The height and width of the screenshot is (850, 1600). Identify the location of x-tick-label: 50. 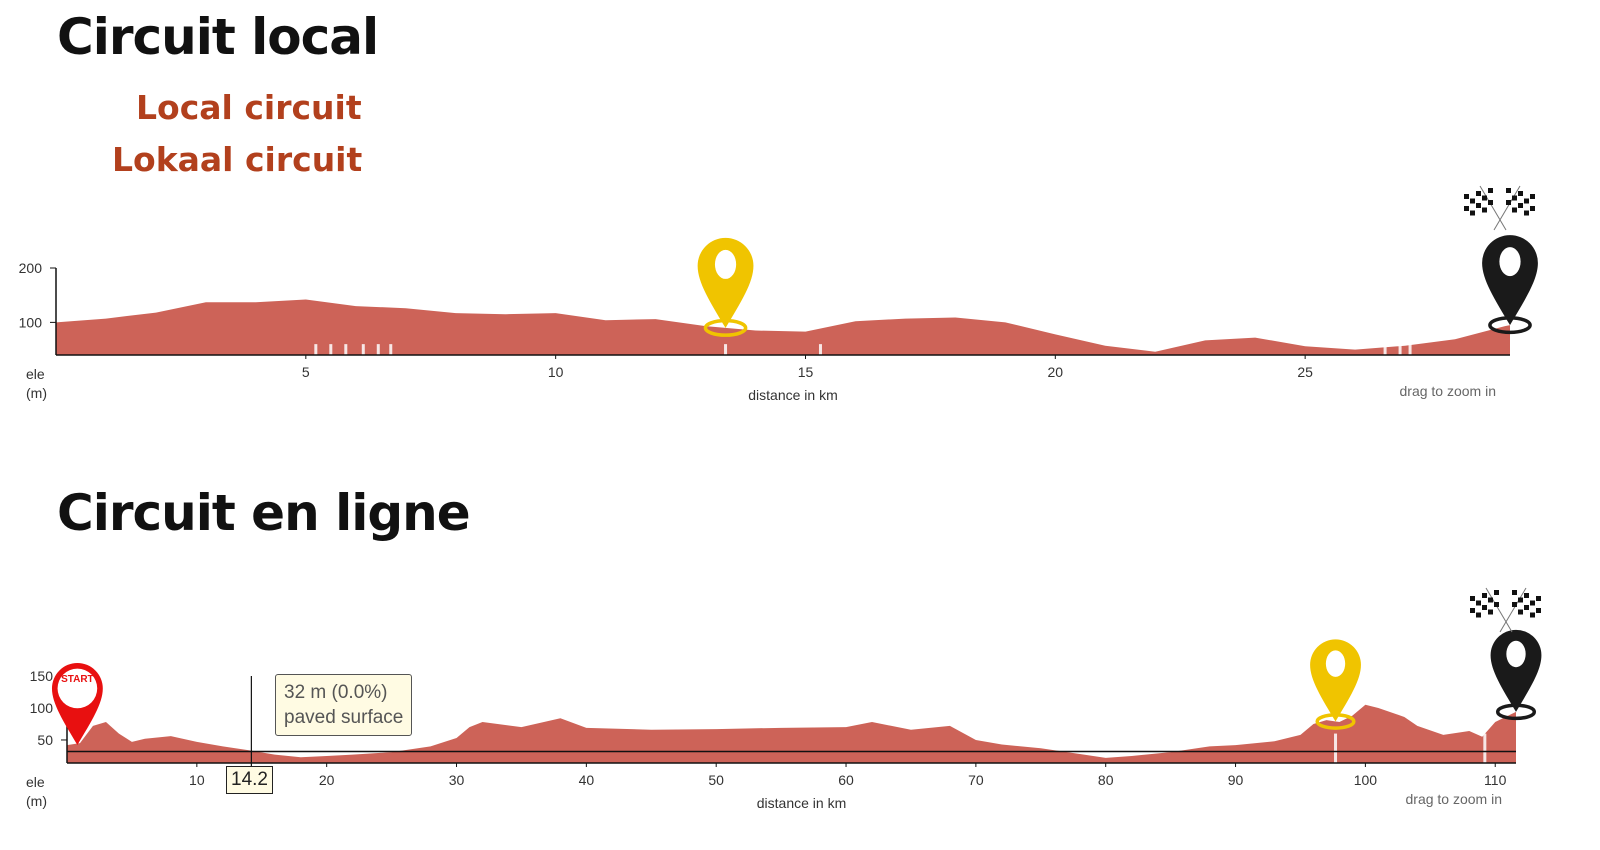
(716, 780).